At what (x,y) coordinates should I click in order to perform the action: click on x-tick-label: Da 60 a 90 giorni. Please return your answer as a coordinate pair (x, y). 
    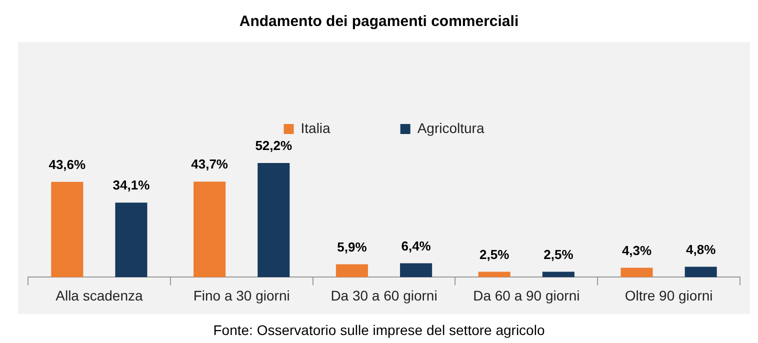
    Looking at the image, I should click on (526, 295).